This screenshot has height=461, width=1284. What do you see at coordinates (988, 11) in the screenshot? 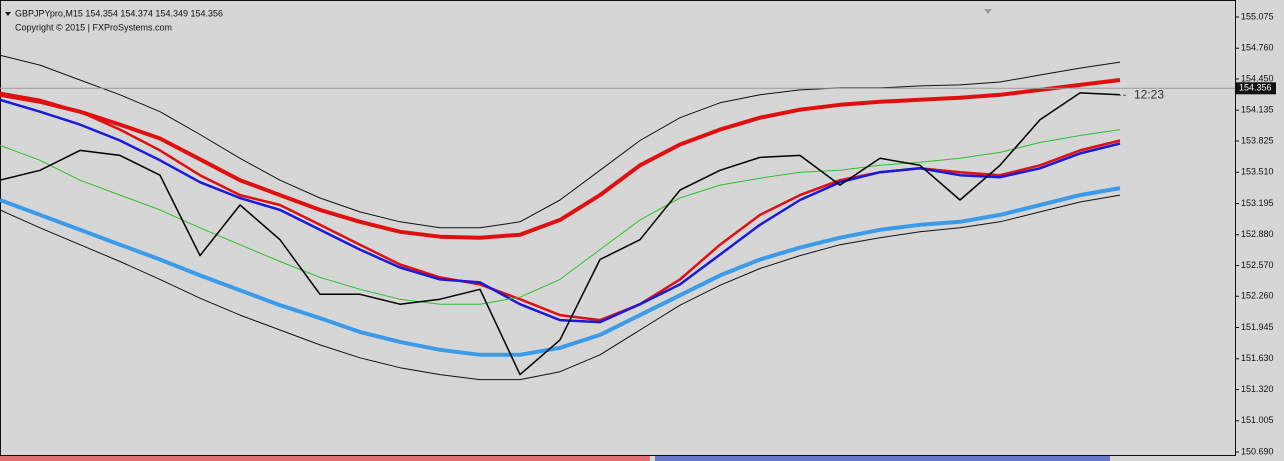
I see `shift-marker` at bounding box center [988, 11].